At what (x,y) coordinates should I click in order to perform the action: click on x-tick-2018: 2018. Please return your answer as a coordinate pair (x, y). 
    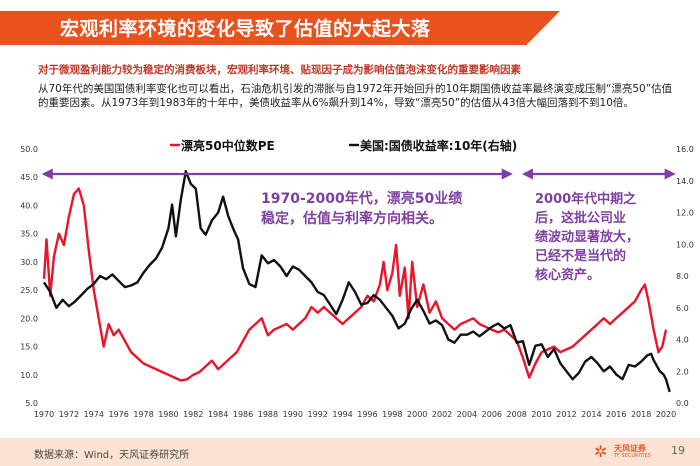
    Looking at the image, I should click on (641, 414).